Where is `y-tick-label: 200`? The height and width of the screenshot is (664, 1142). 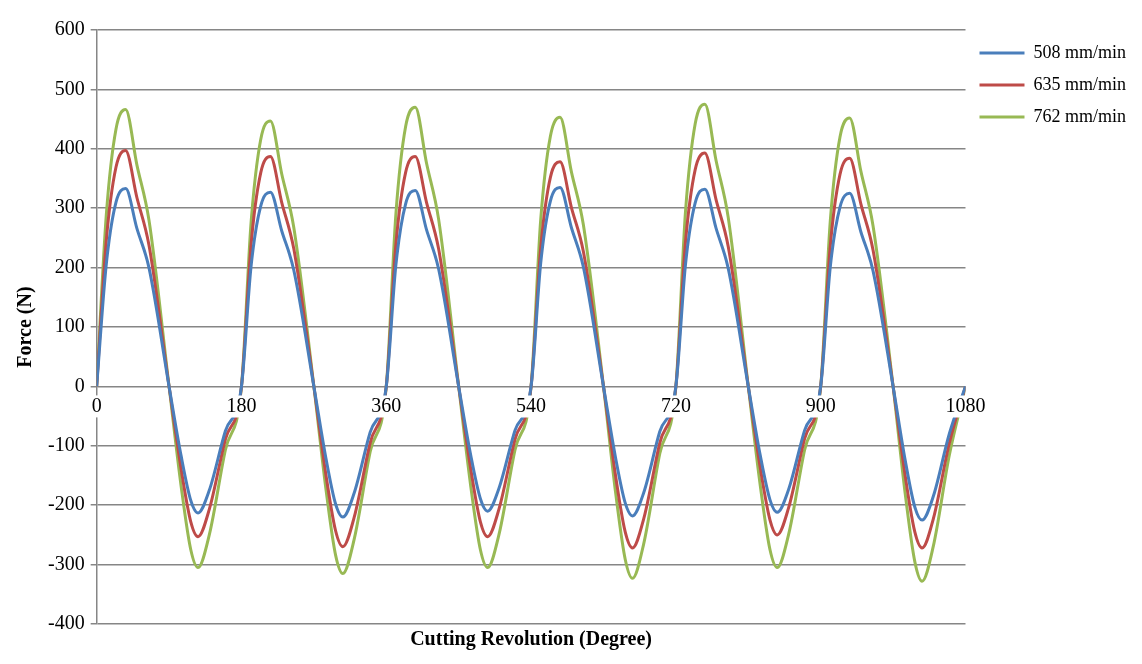 y-tick-label: 200 is located at coordinates (69, 265).